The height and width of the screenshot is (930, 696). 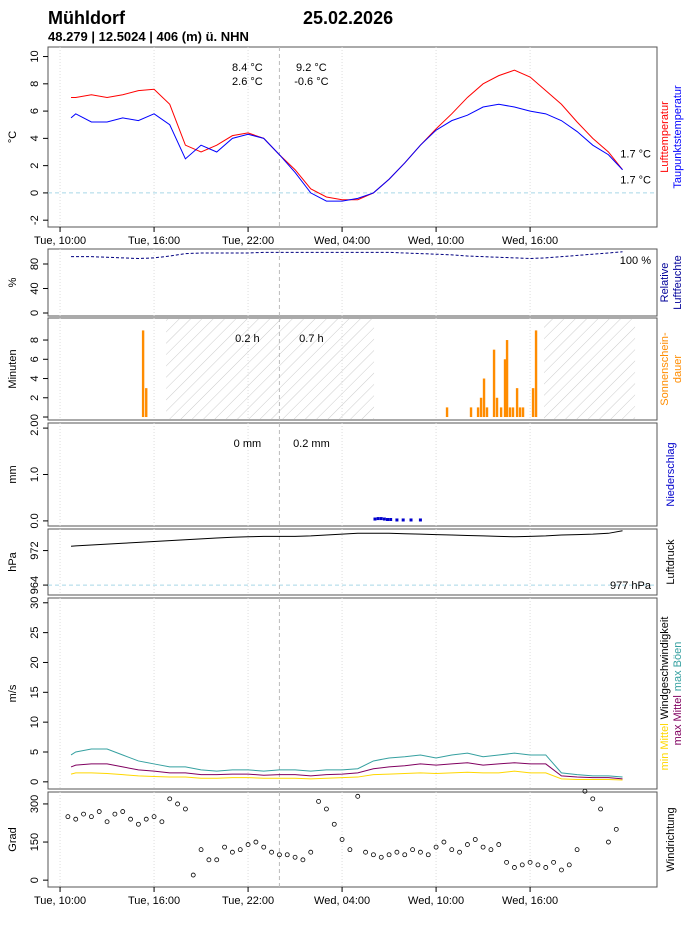 I want to click on side-label: dauer, so click(x=678, y=369).